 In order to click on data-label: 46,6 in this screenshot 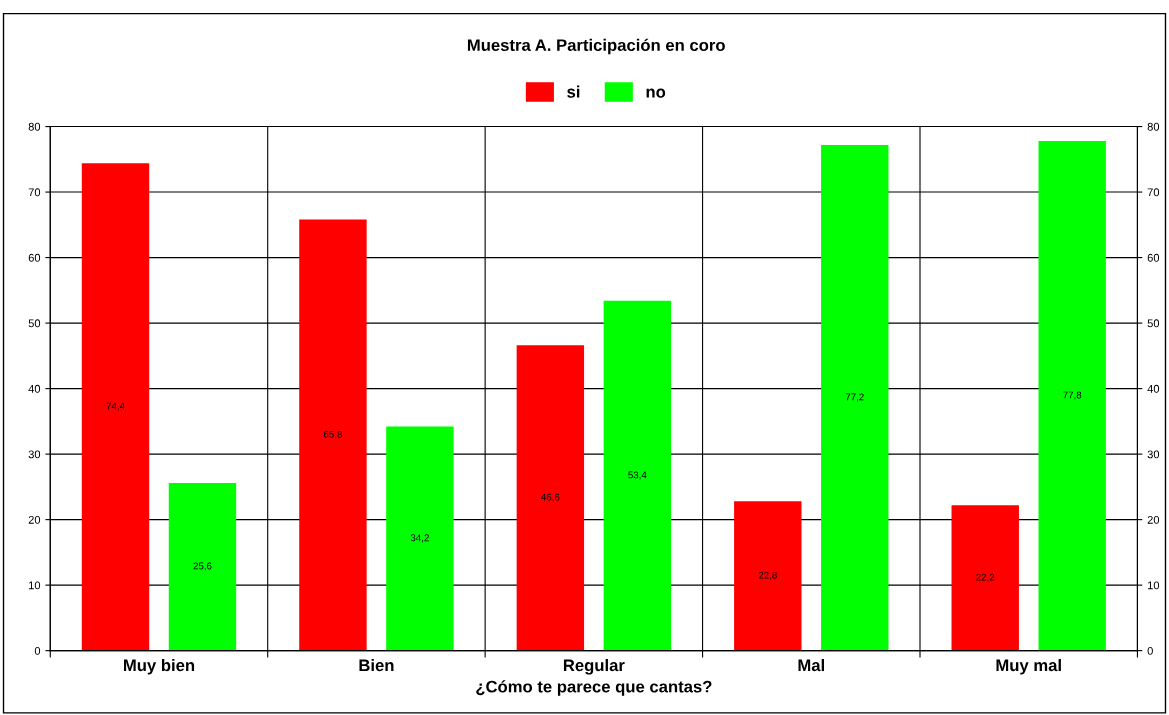, I will do `click(550, 497)`.